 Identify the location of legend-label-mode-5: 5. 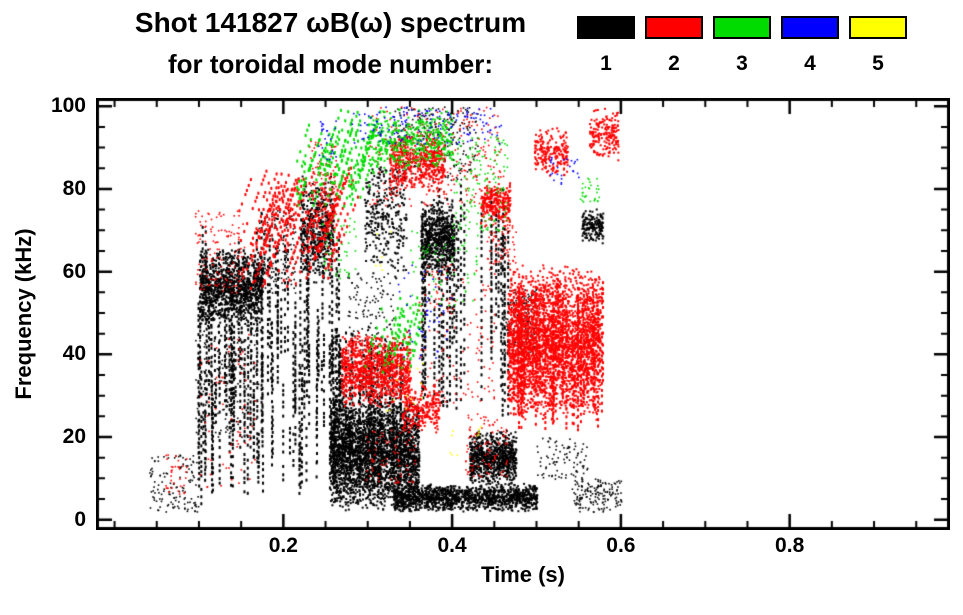
(878, 63).